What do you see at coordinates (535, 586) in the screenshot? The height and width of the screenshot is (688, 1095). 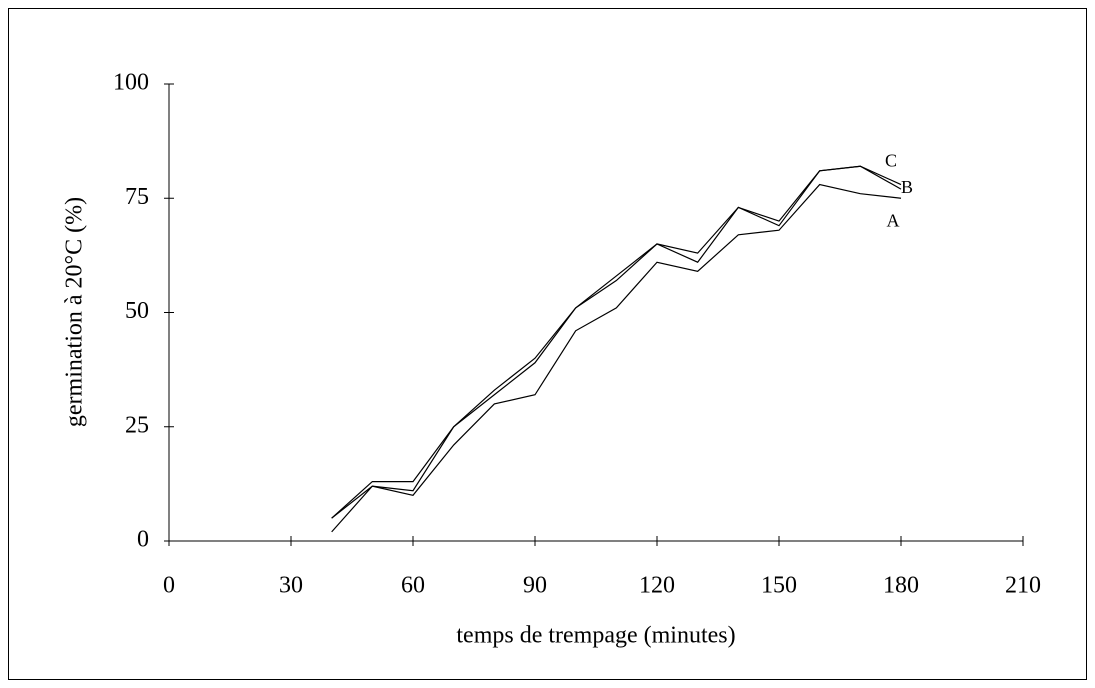 I see `x-tick-label: 90` at bounding box center [535, 586].